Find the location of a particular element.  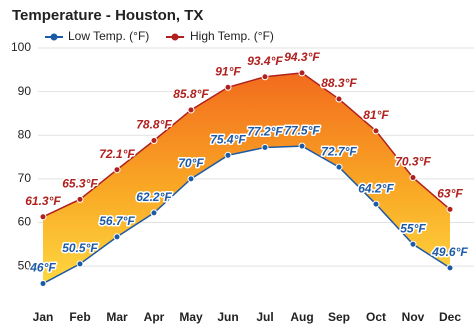

value-label: 64.2°F is located at coordinates (376, 188).